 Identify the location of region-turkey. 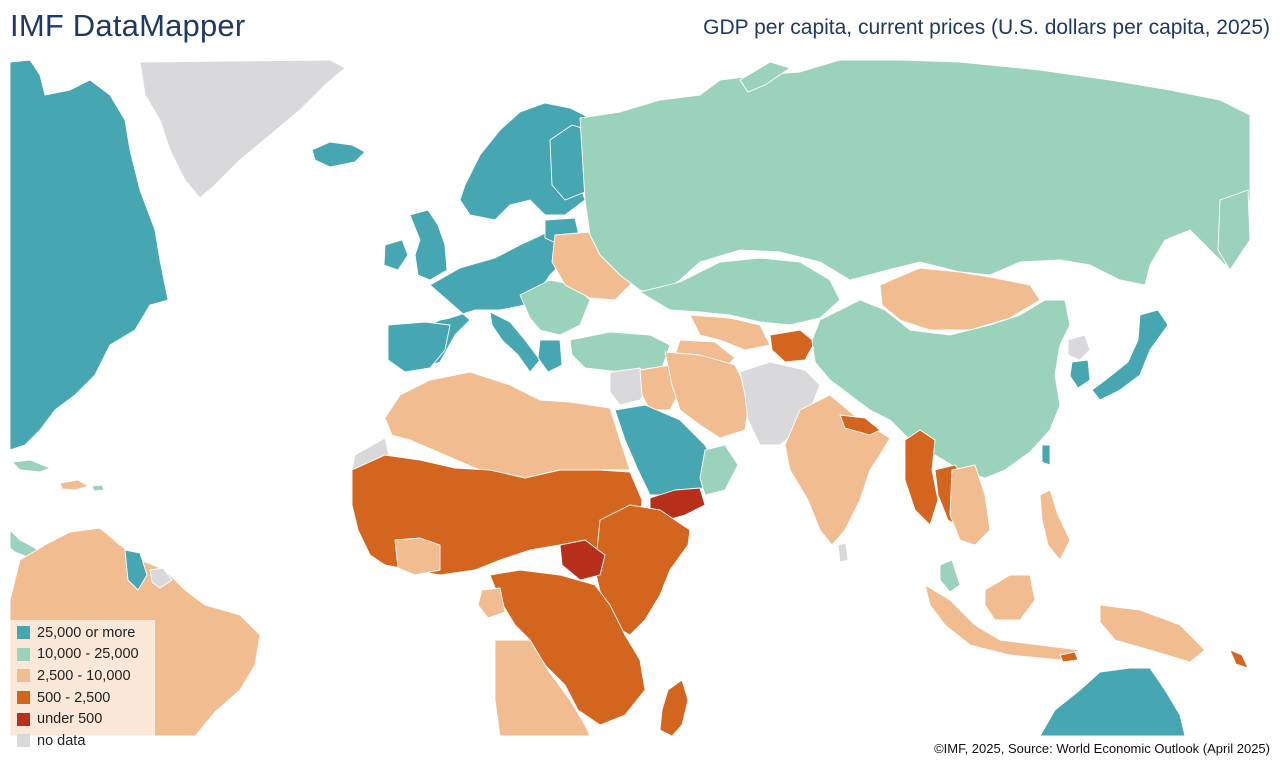
(620, 352).